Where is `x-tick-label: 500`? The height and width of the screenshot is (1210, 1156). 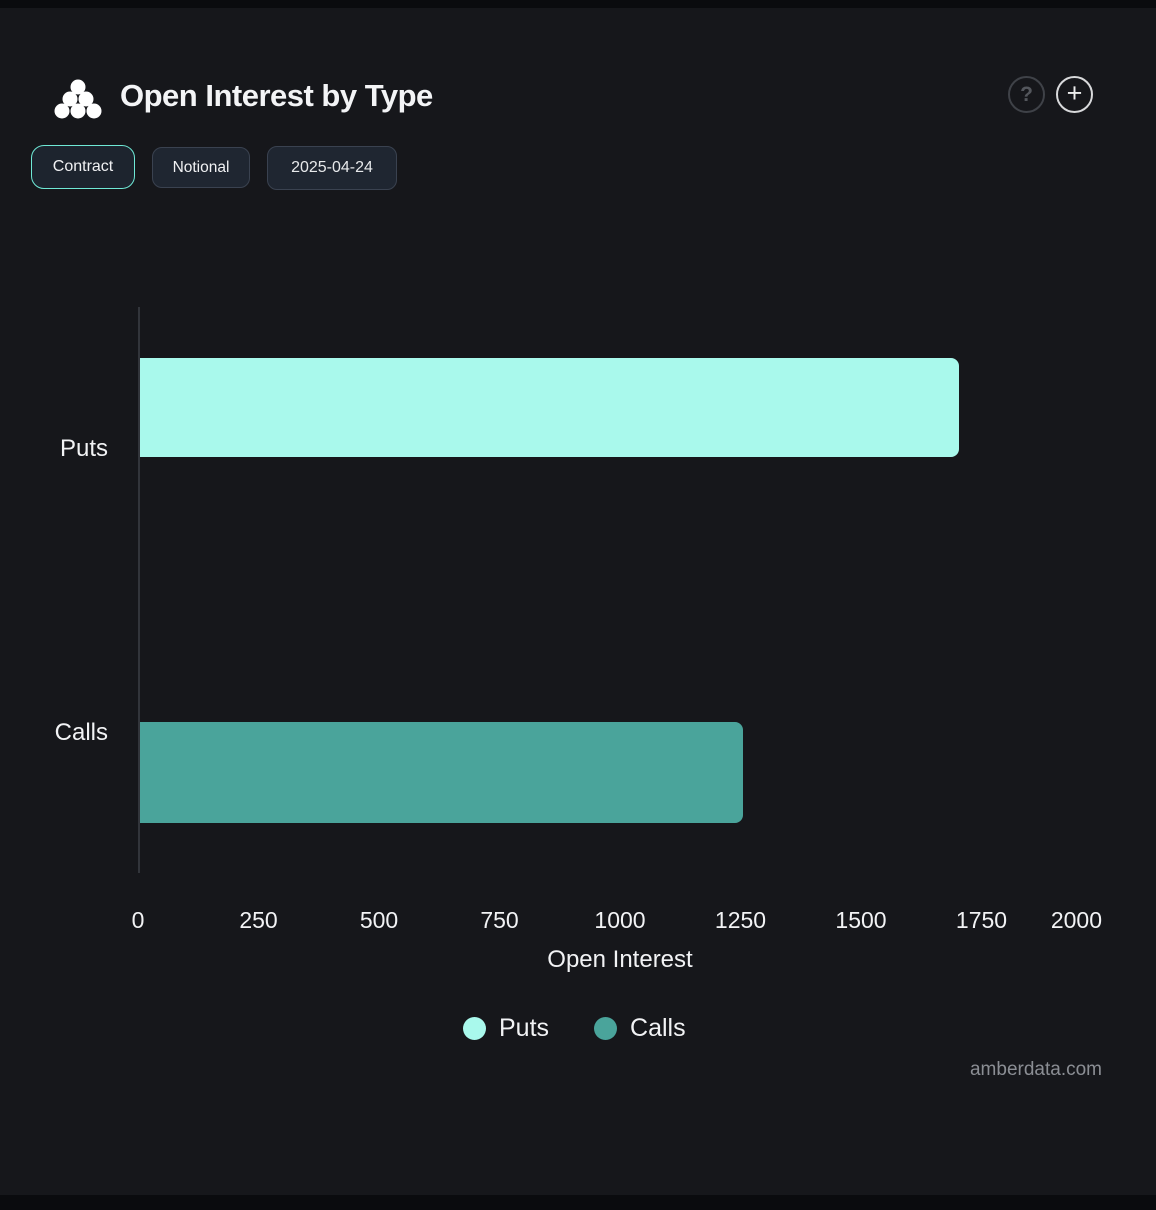 x-tick-label: 500 is located at coordinates (379, 920).